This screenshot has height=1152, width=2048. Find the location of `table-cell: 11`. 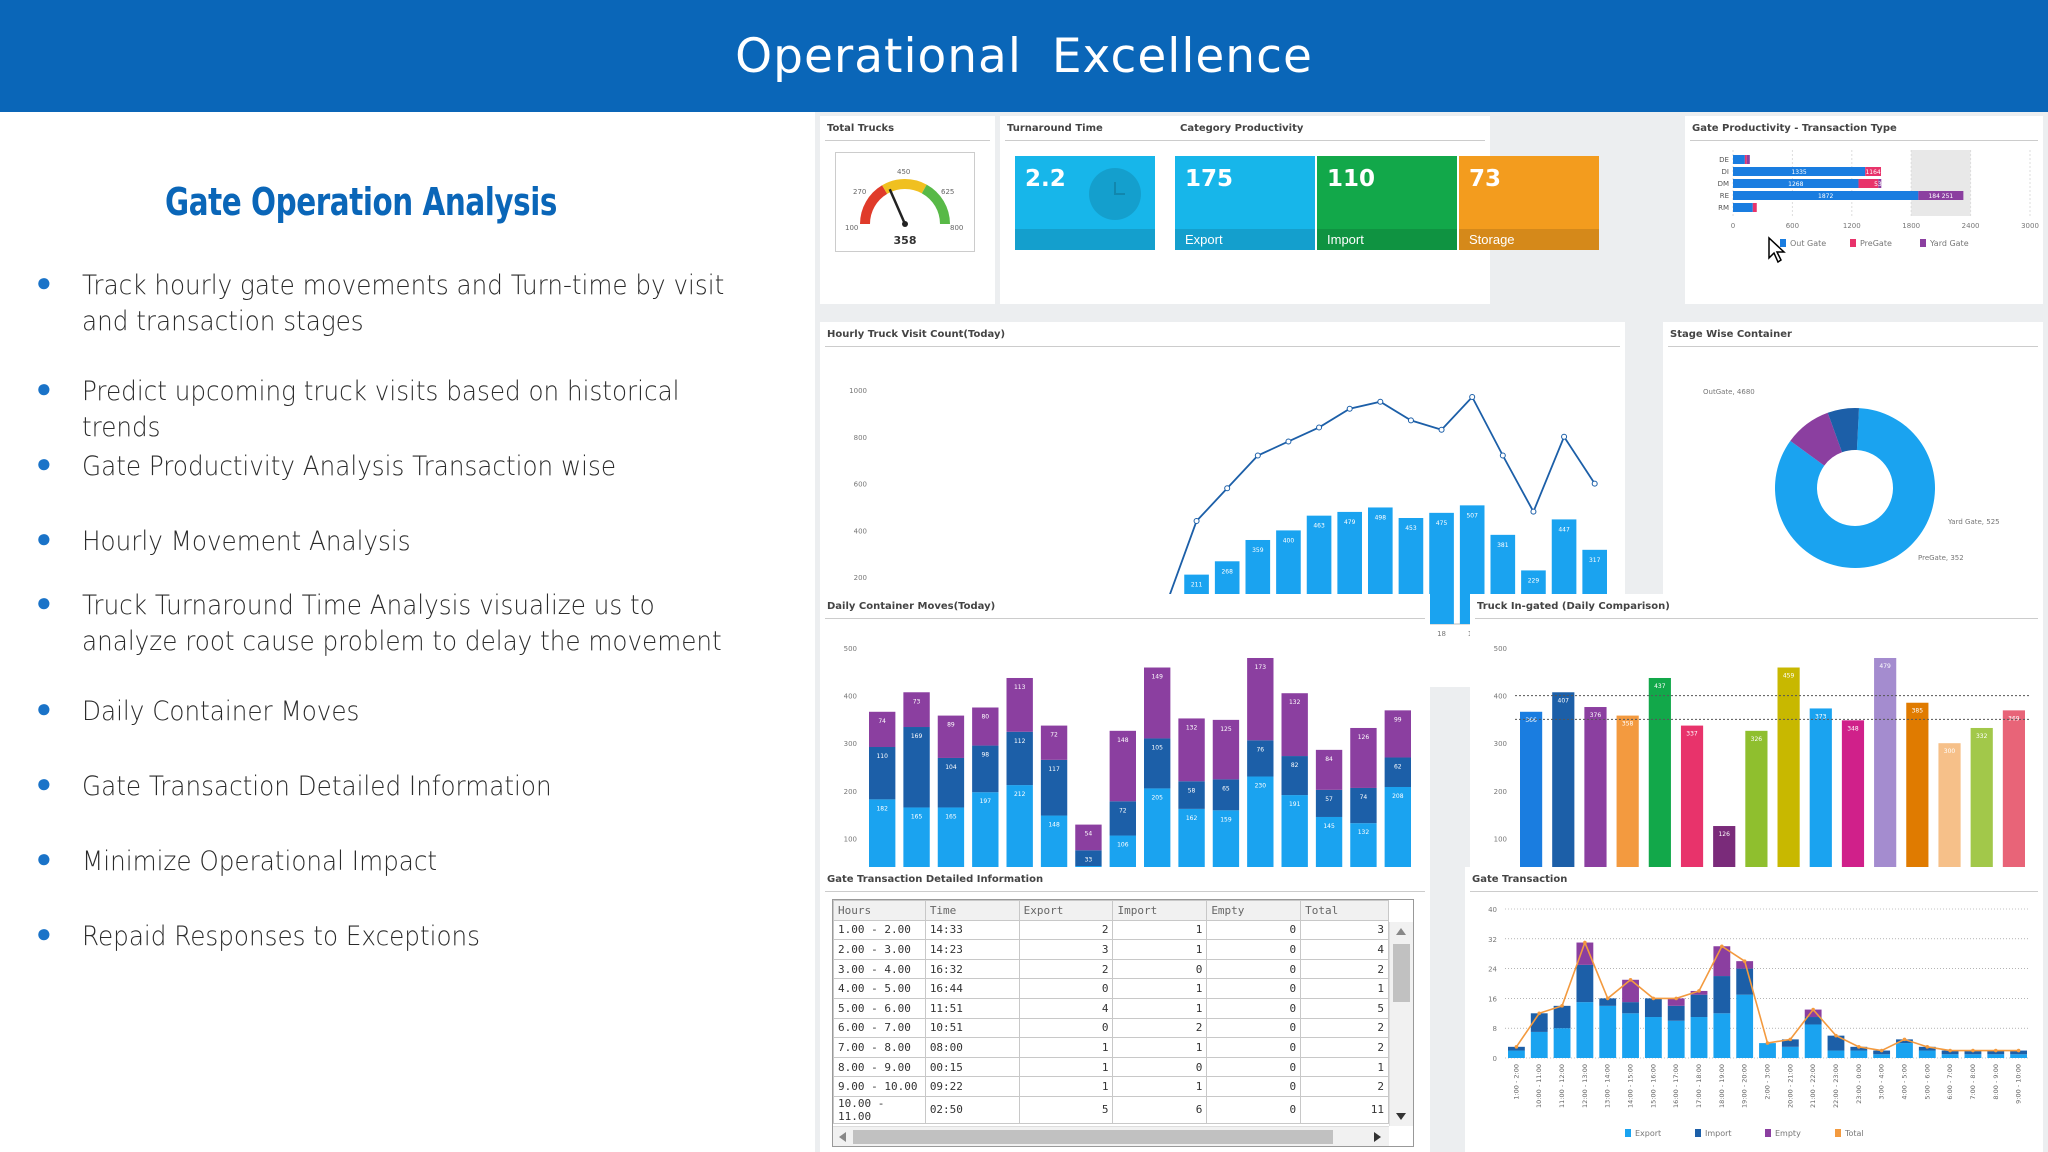

table-cell: 11 is located at coordinates (1344, 1109).